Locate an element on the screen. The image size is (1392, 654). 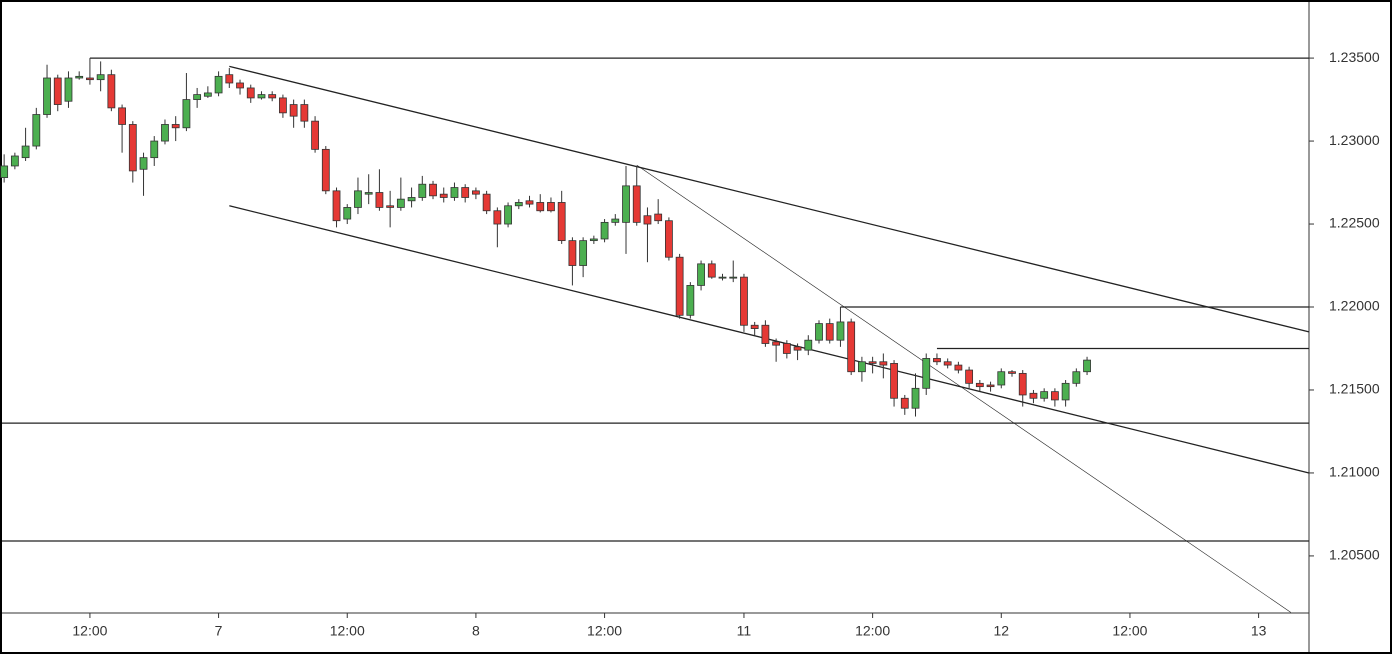
x-tick-label: 13 is located at coordinates (1259, 631).